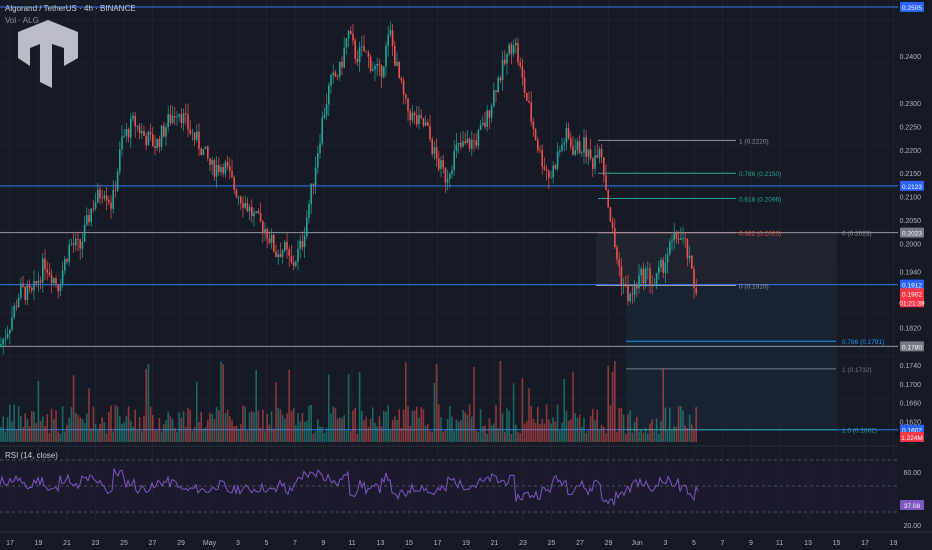  What do you see at coordinates (859, 431) in the screenshot?
I see `fib-level-label: 1.5 (0.1602)` at bounding box center [859, 431].